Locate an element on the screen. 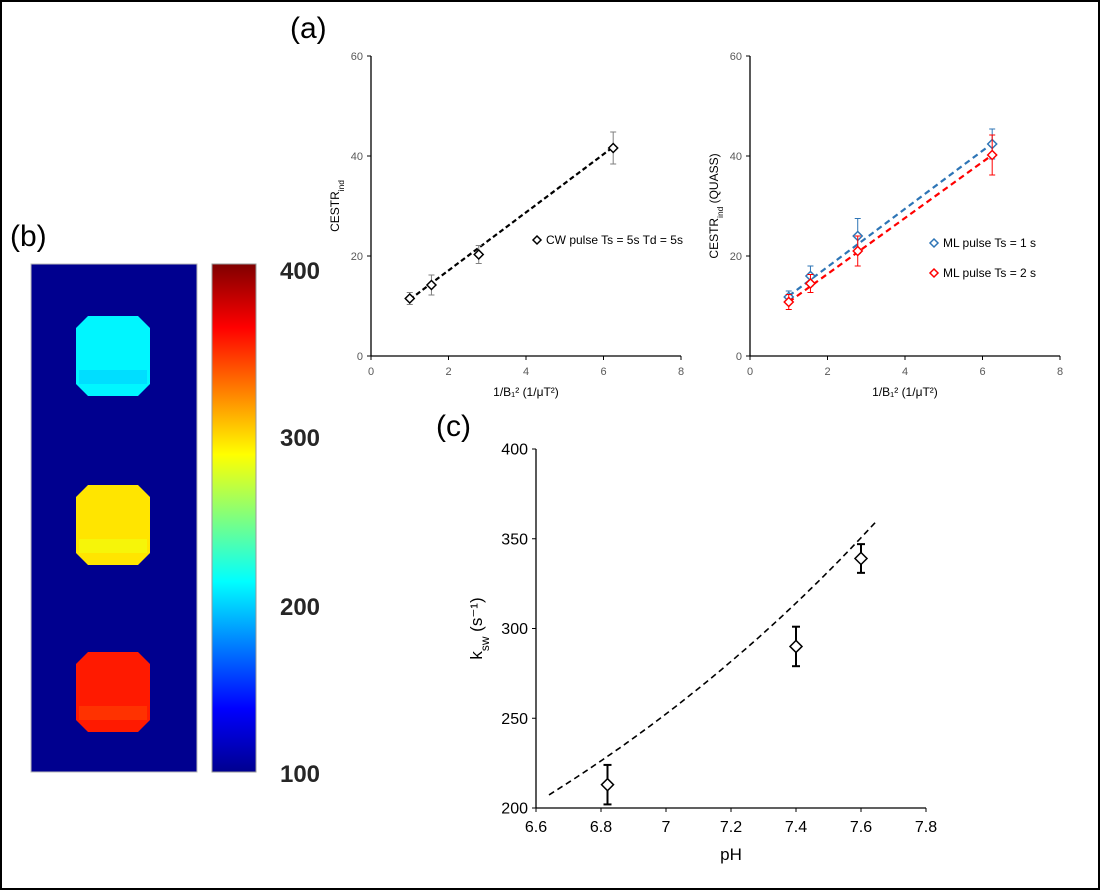  y-axis-label: CESTRind (QUASS) is located at coordinates (716, 205).